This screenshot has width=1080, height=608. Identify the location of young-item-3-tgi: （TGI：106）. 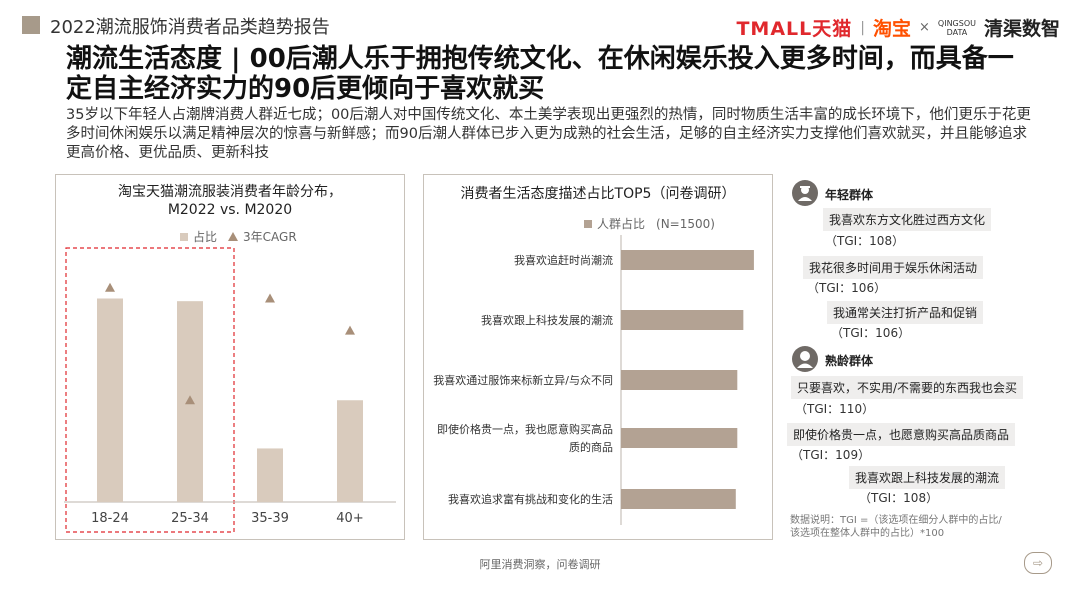
(871, 333).